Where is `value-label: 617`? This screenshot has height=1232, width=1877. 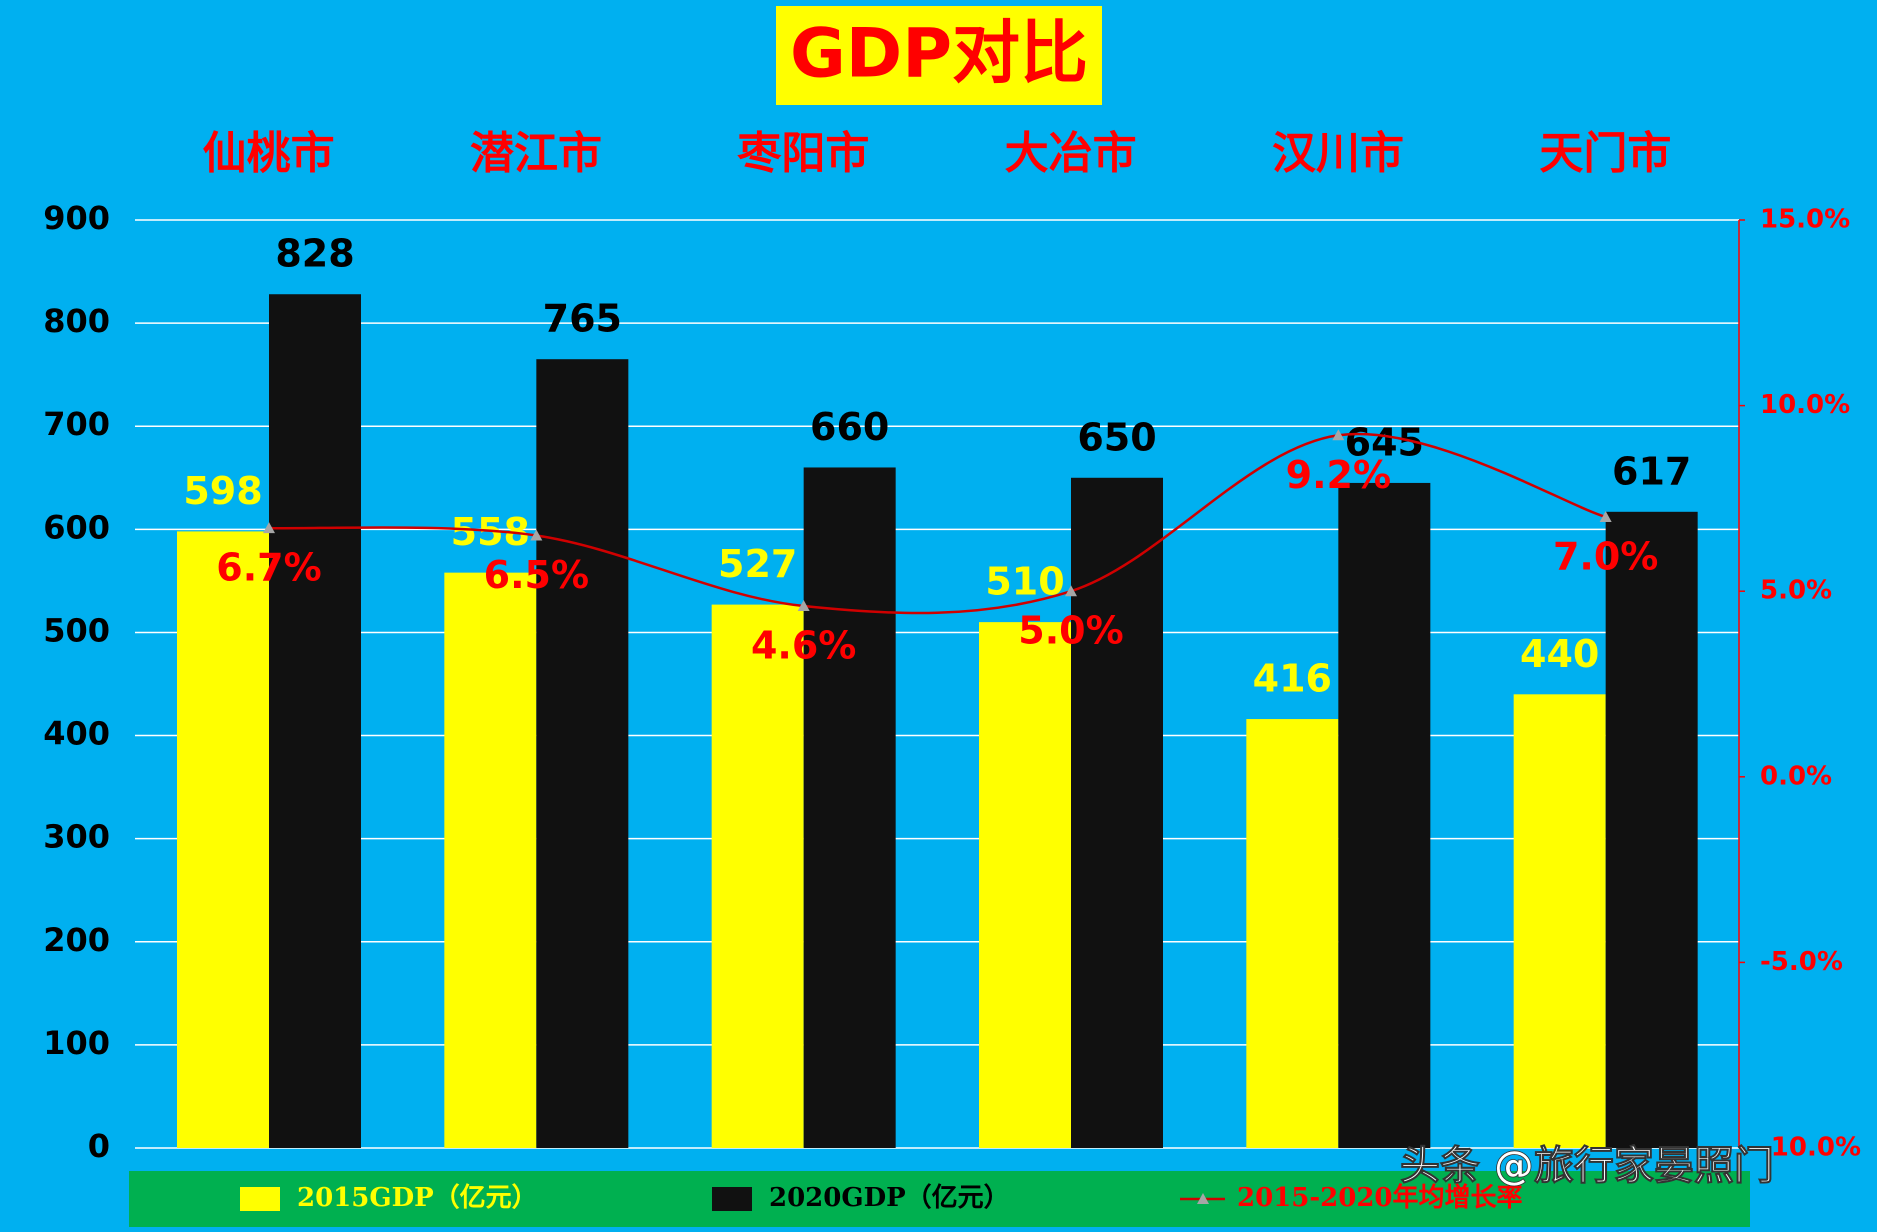 value-label: 617 is located at coordinates (1651, 471).